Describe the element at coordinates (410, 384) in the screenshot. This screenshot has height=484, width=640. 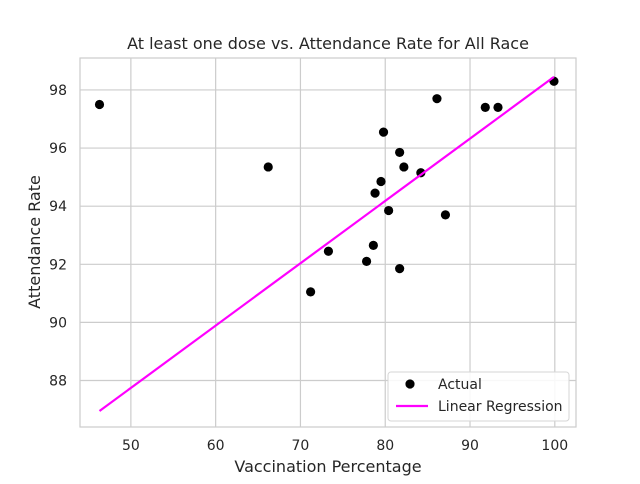
I see `legend-marker-actual` at that location.